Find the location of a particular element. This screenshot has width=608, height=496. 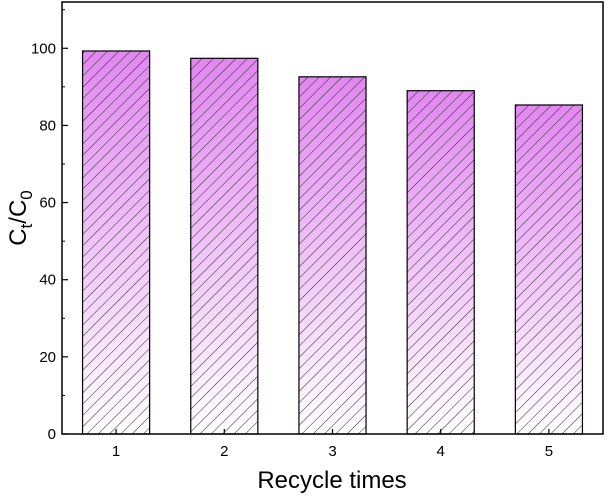

y-axis-title: Ct/C0 is located at coordinates (20, 218).